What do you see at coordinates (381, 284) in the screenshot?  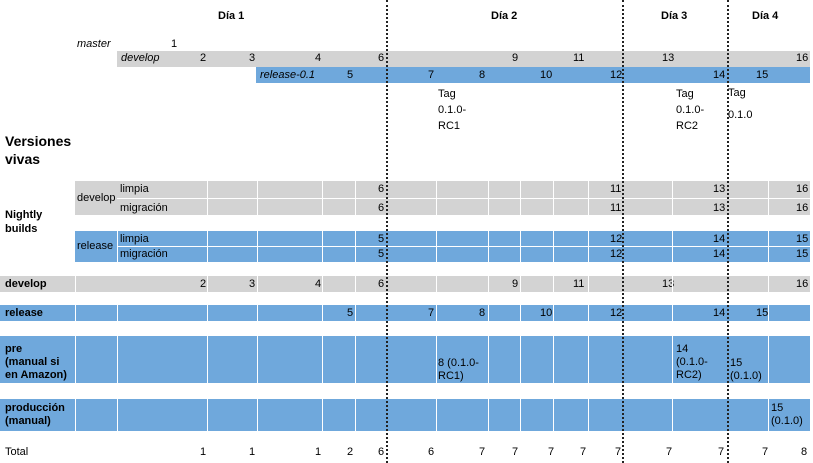 I see `develop-row-value: 6` at bounding box center [381, 284].